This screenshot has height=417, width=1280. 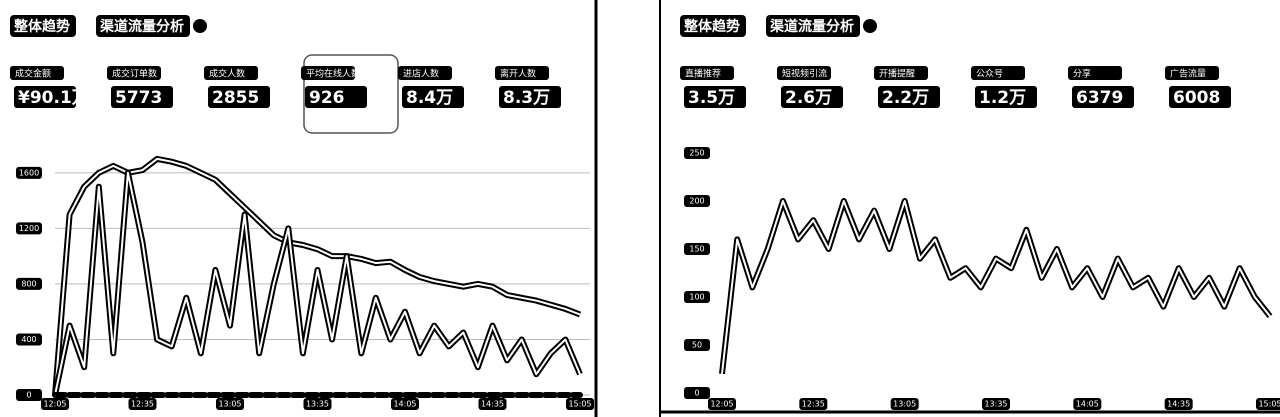 I want to click on metric-label: 开播提醒, so click(x=897, y=74).